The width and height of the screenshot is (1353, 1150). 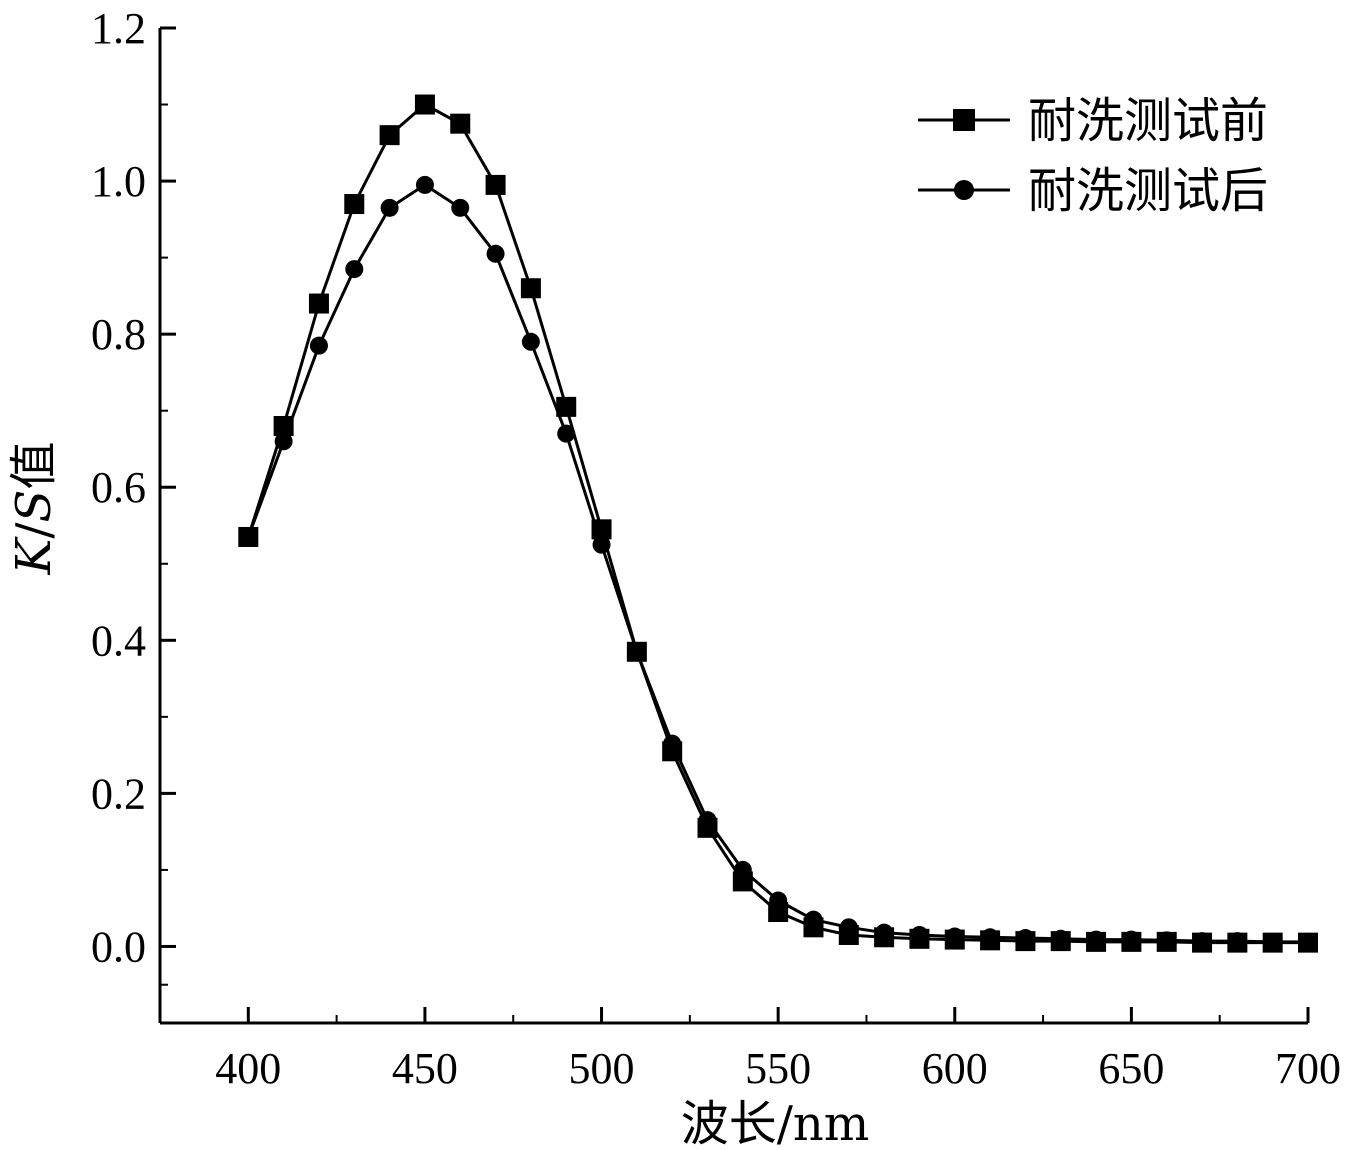 I want to click on y-tick-label: 0.6, so click(x=118, y=487).